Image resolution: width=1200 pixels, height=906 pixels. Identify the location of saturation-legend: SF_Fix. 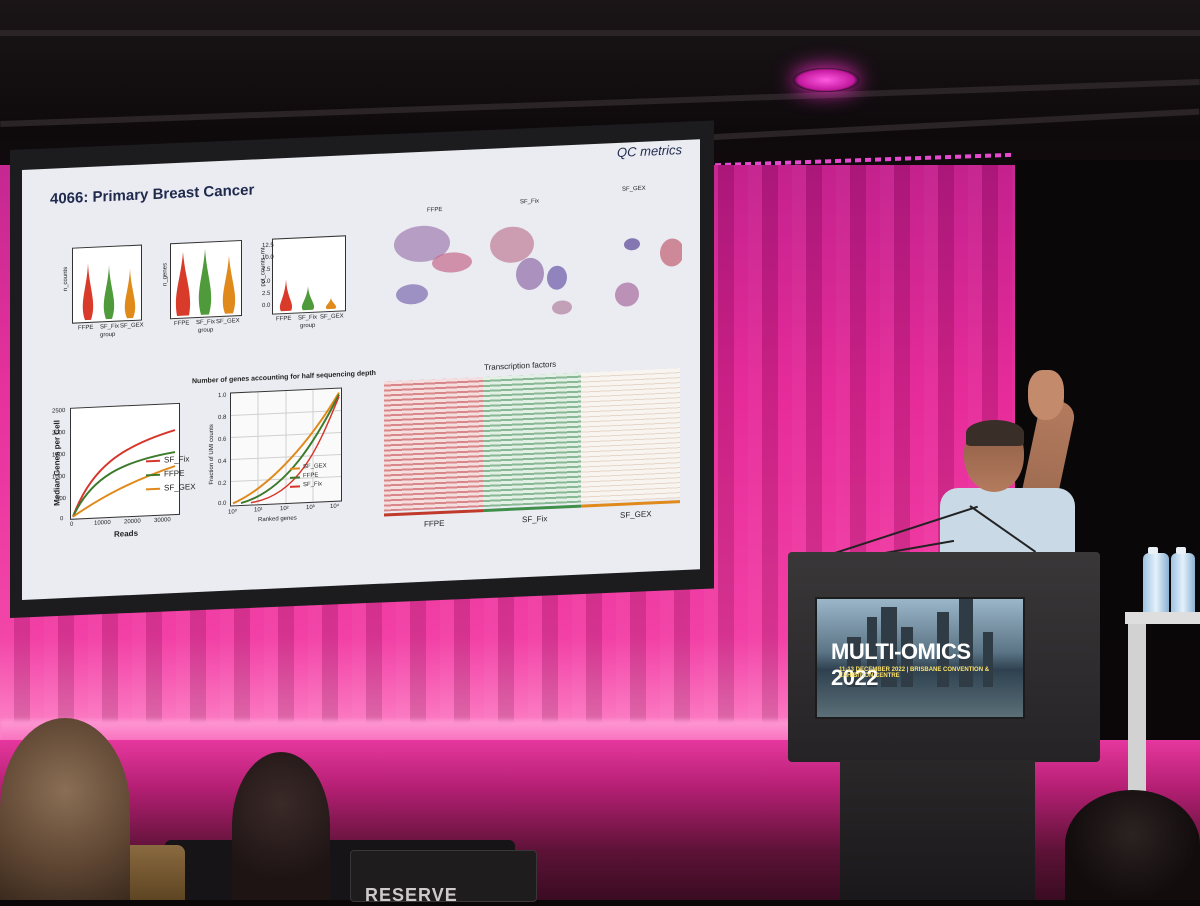
(177, 459).